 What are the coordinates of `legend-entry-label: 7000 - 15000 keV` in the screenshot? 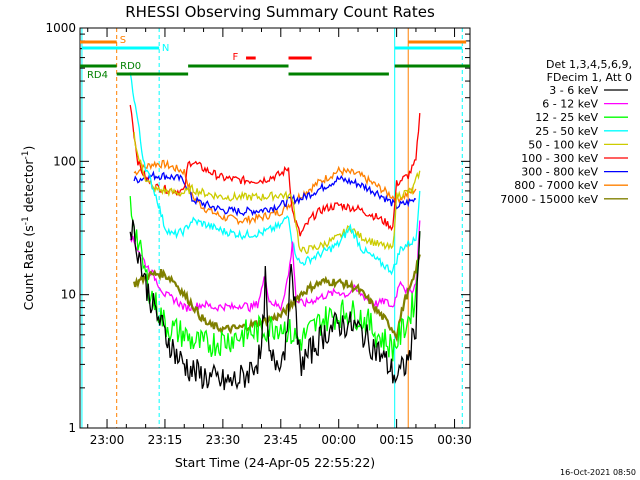 It's located at (549, 199).